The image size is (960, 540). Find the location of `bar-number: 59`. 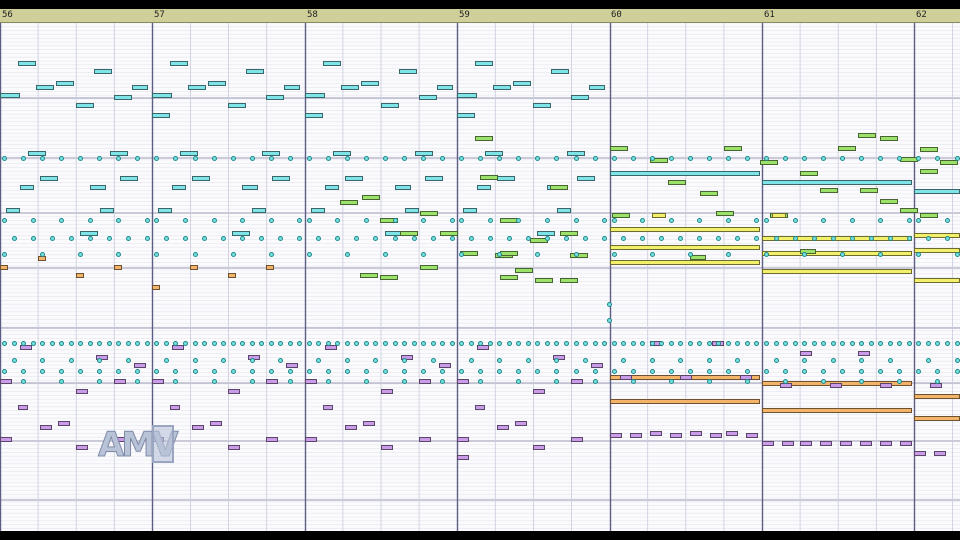

bar-number: 59 is located at coordinates (464, 15).